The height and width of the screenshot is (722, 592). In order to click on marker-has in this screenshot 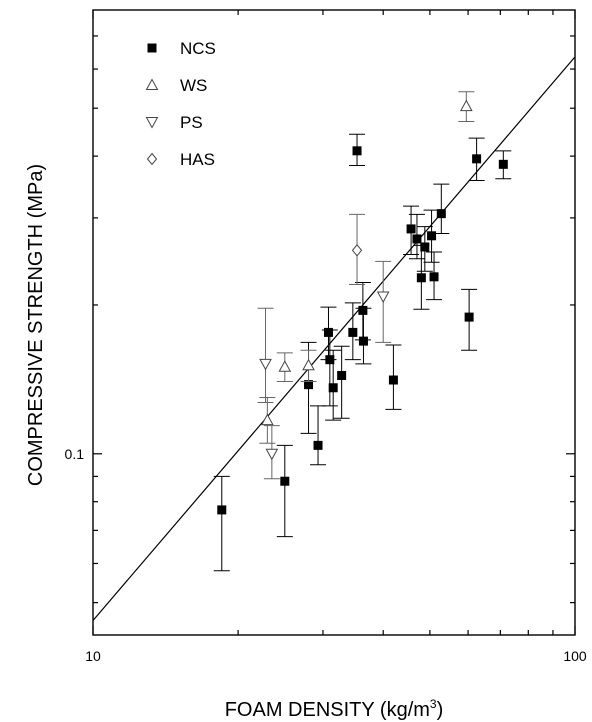, I will do `click(357, 250)`.